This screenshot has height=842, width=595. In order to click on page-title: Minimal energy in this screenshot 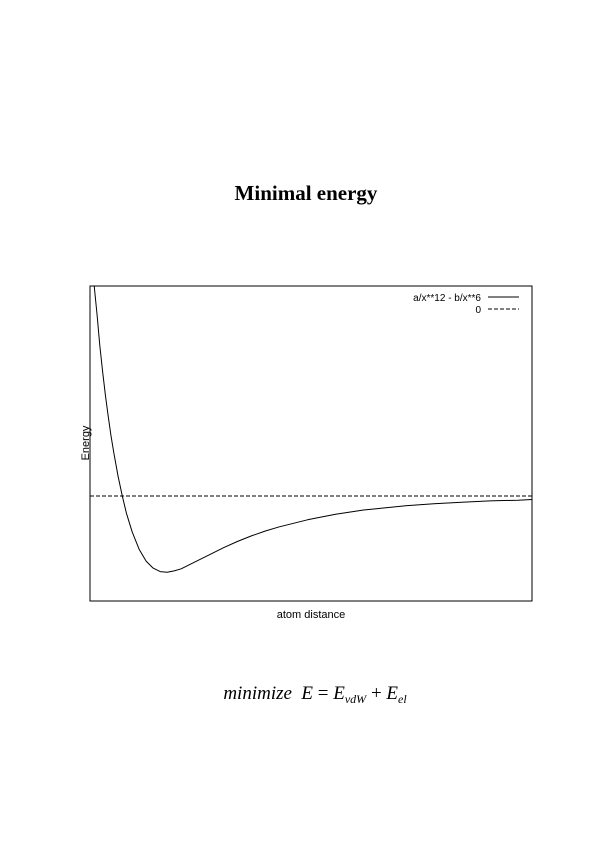, I will do `click(306, 193)`.